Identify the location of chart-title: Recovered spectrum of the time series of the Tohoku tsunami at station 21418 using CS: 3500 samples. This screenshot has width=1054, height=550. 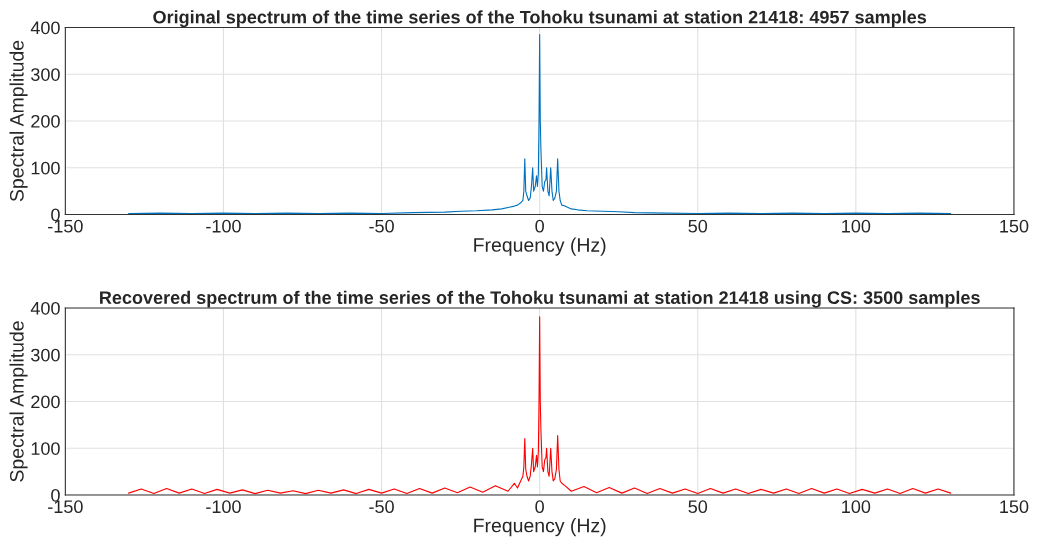
(540, 299).